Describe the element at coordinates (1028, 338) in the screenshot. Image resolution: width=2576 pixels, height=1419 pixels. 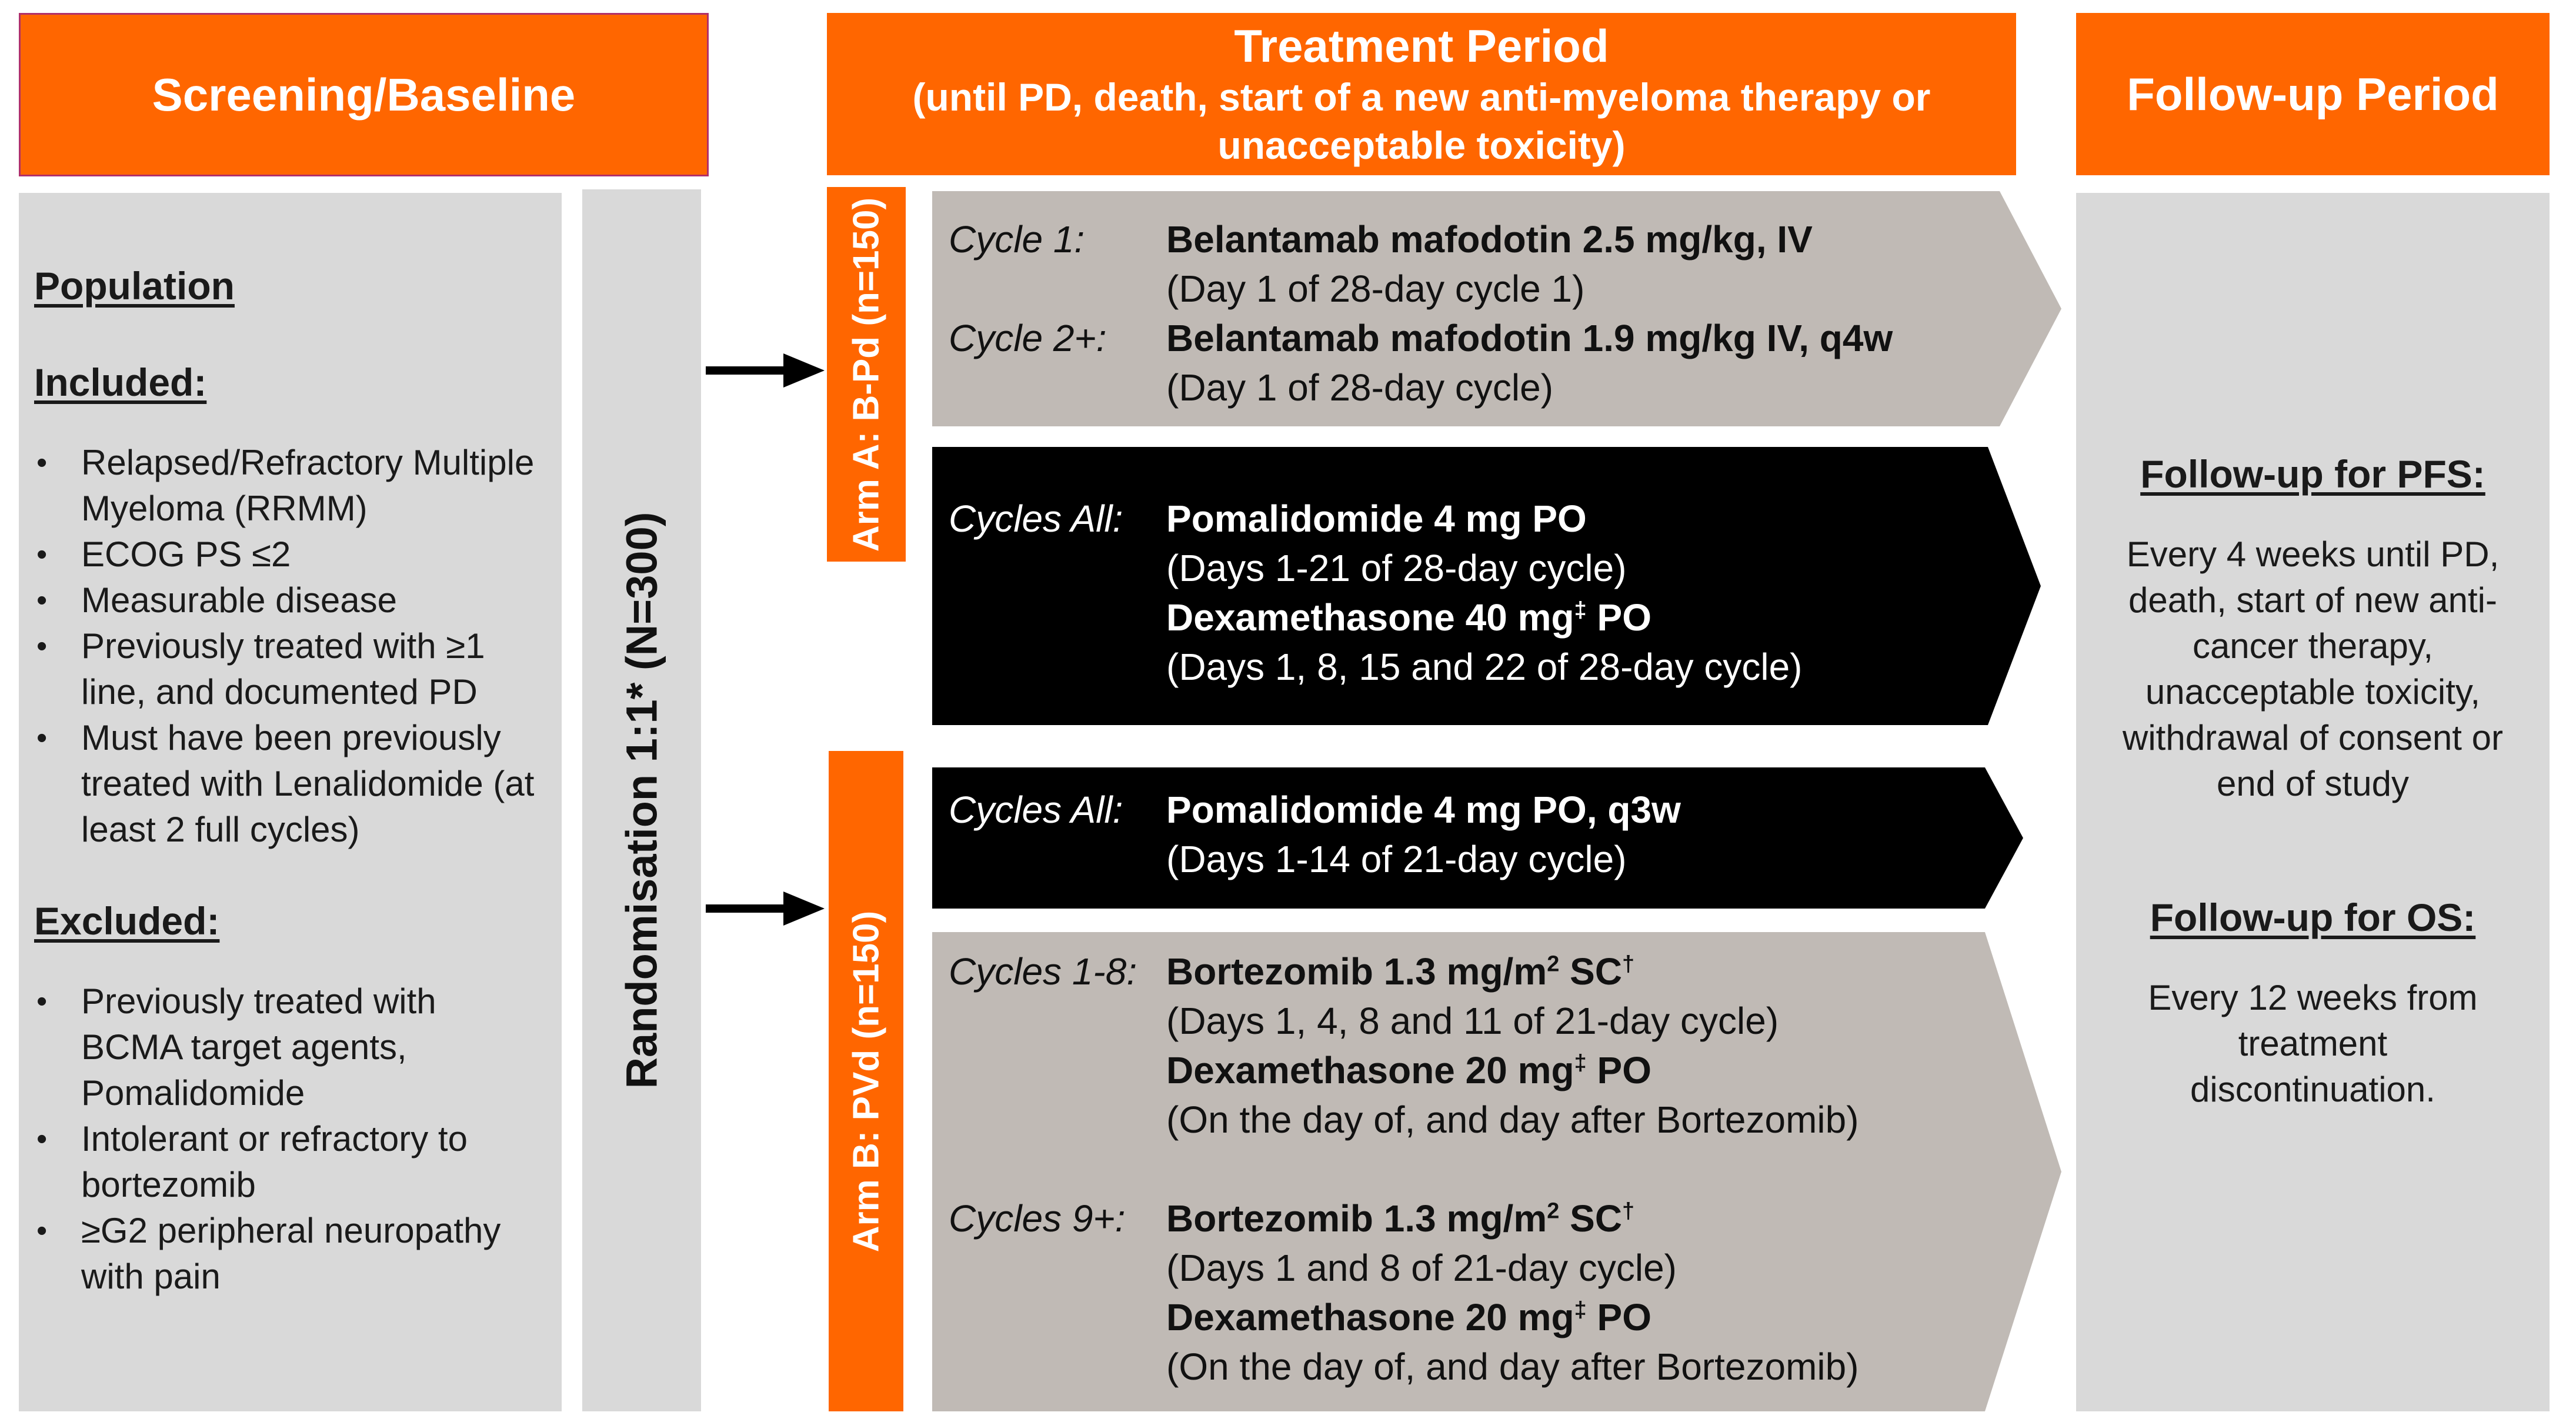
I see `cycle-label: Cycle 2+:` at that location.